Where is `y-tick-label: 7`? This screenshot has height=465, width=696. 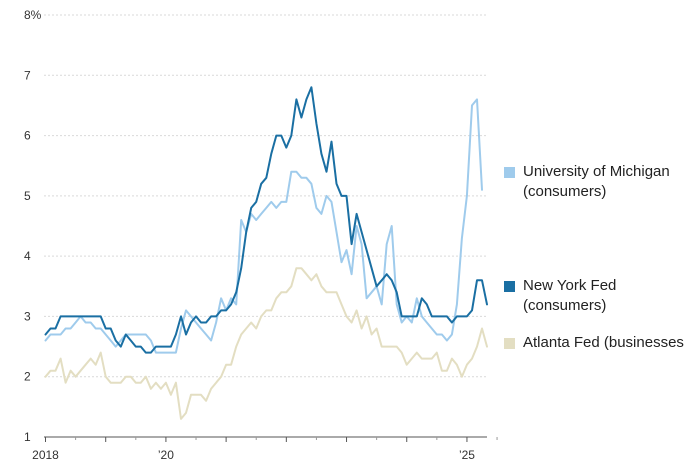
y-tick-label: 7 is located at coordinates (27, 75).